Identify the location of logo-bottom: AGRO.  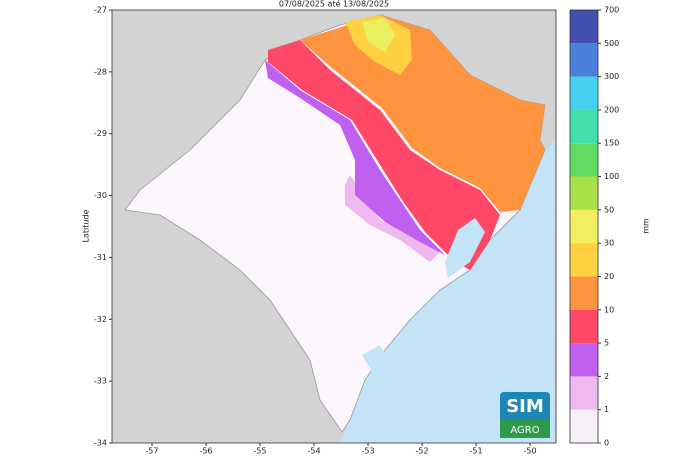
(524, 430).